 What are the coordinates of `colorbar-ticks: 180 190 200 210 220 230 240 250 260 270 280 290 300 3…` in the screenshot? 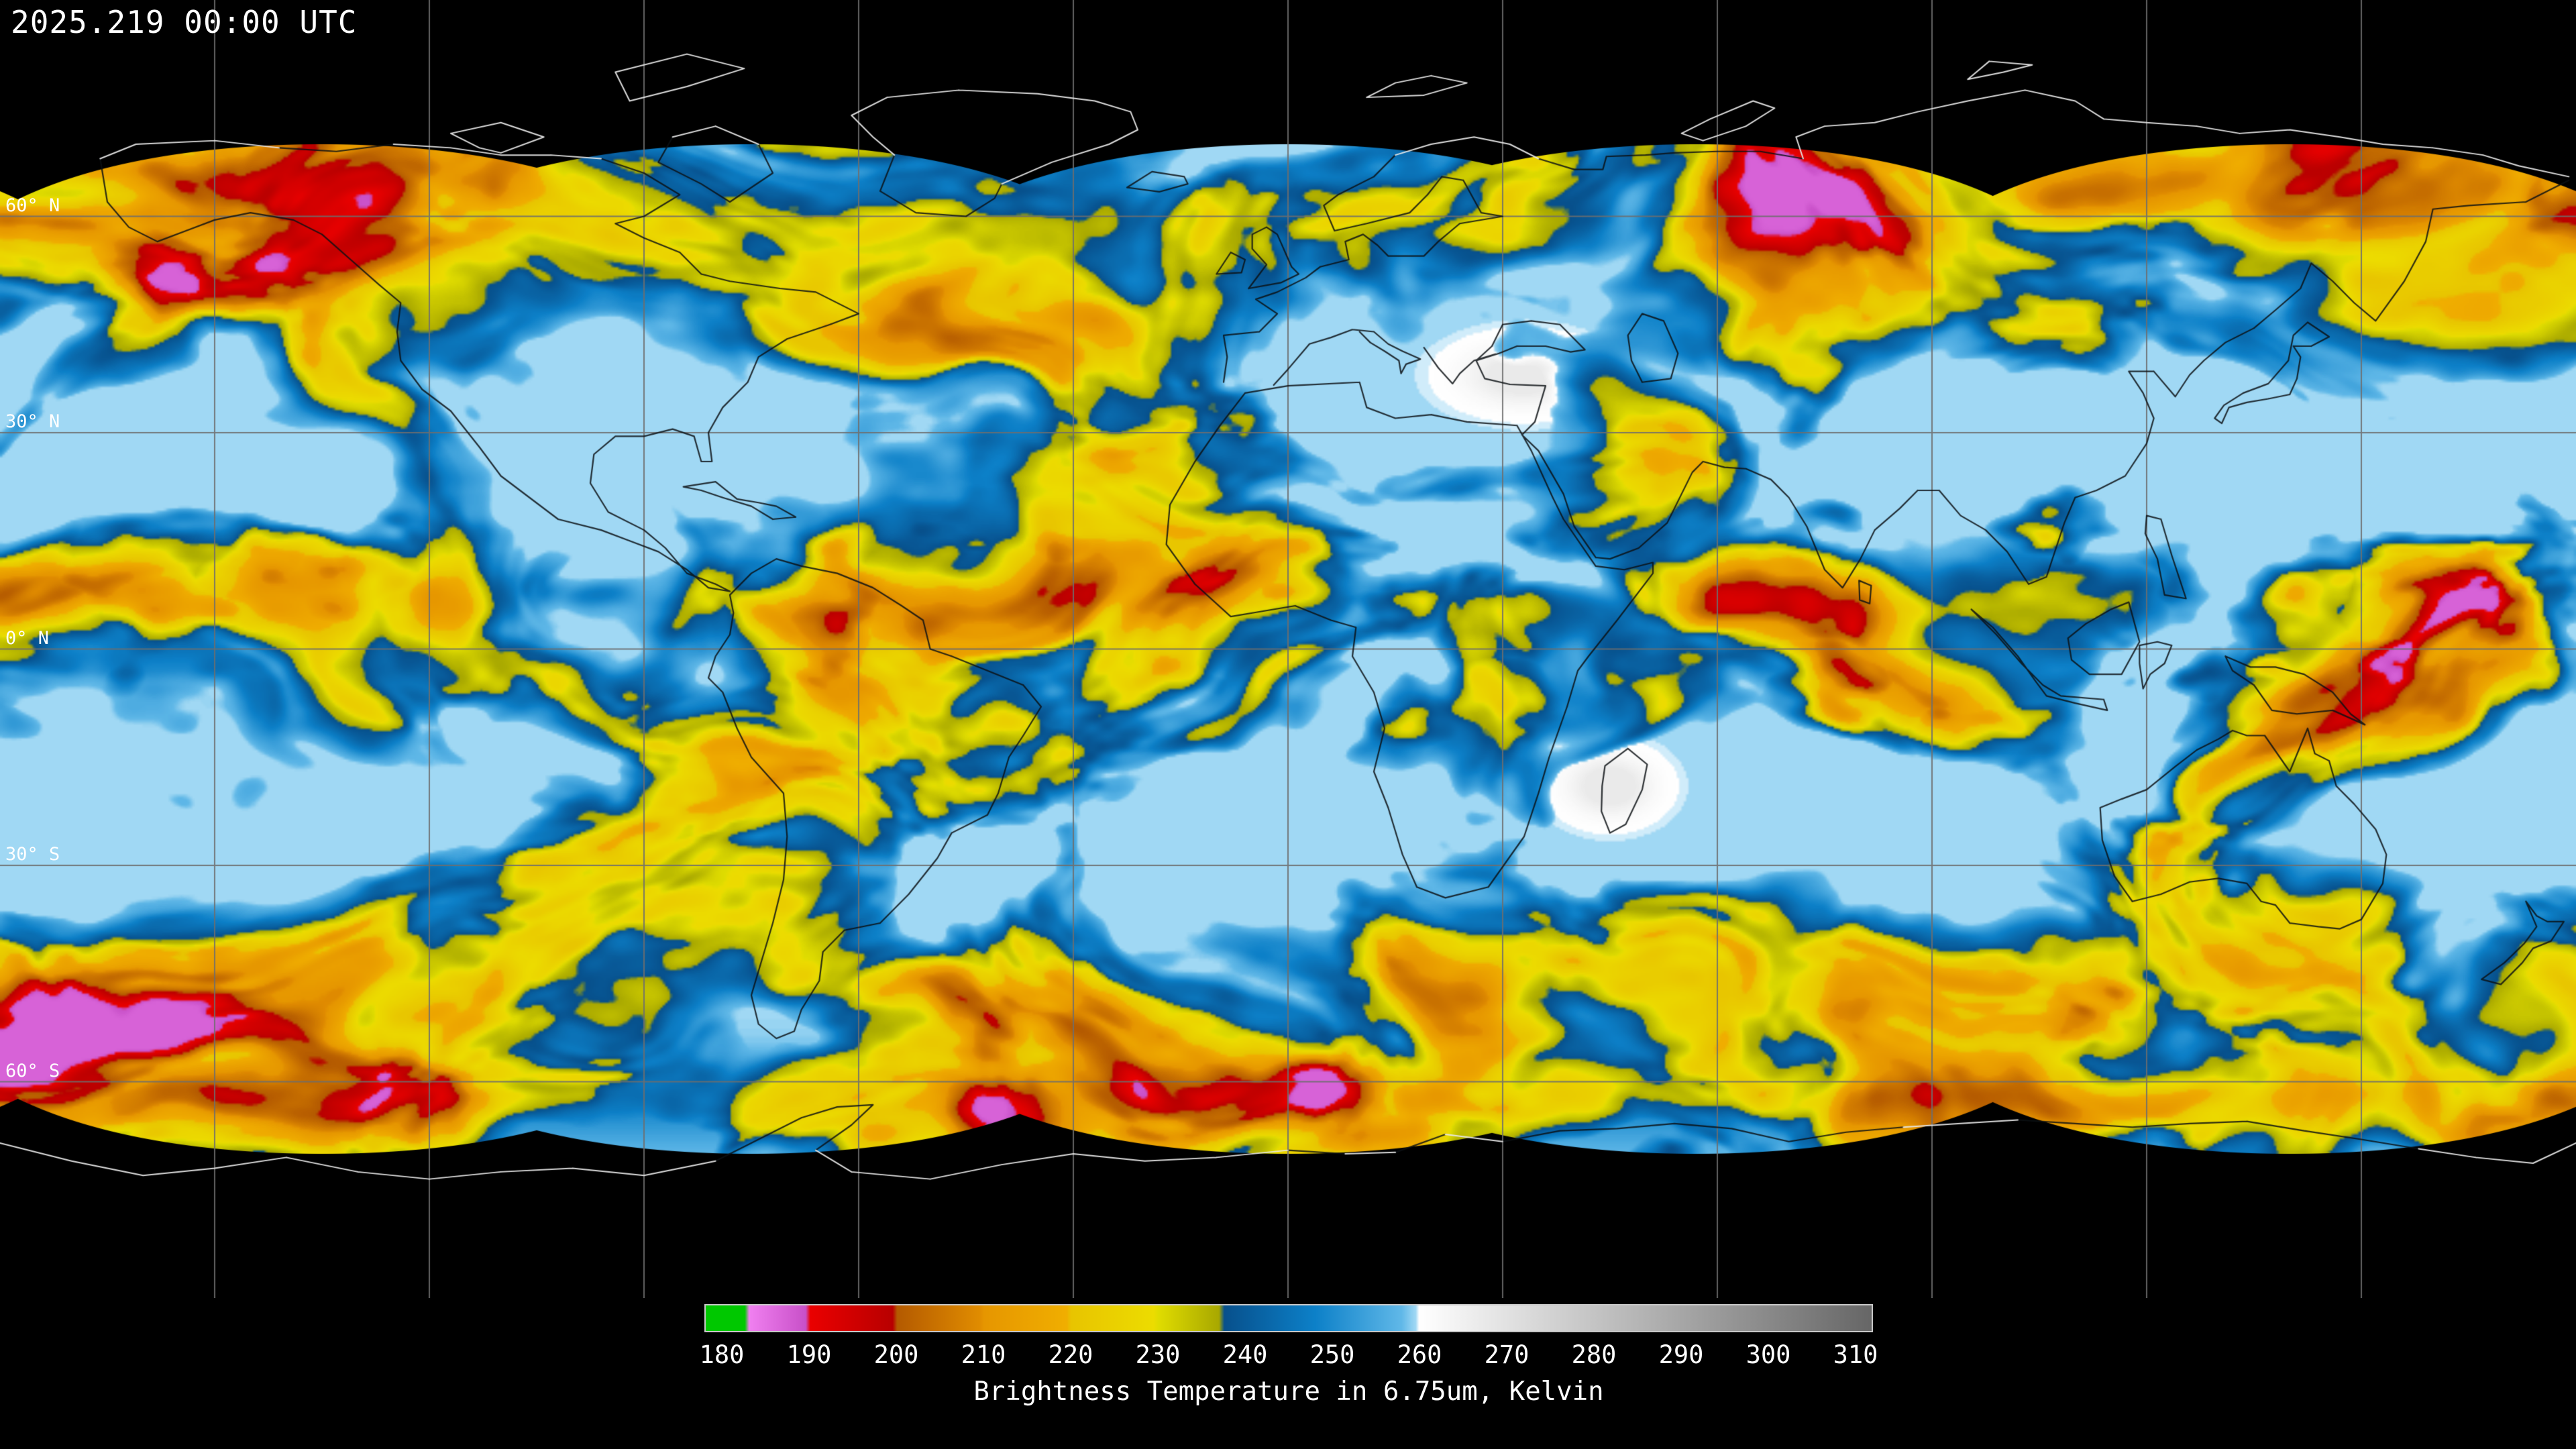 It's located at (1289, 1355).